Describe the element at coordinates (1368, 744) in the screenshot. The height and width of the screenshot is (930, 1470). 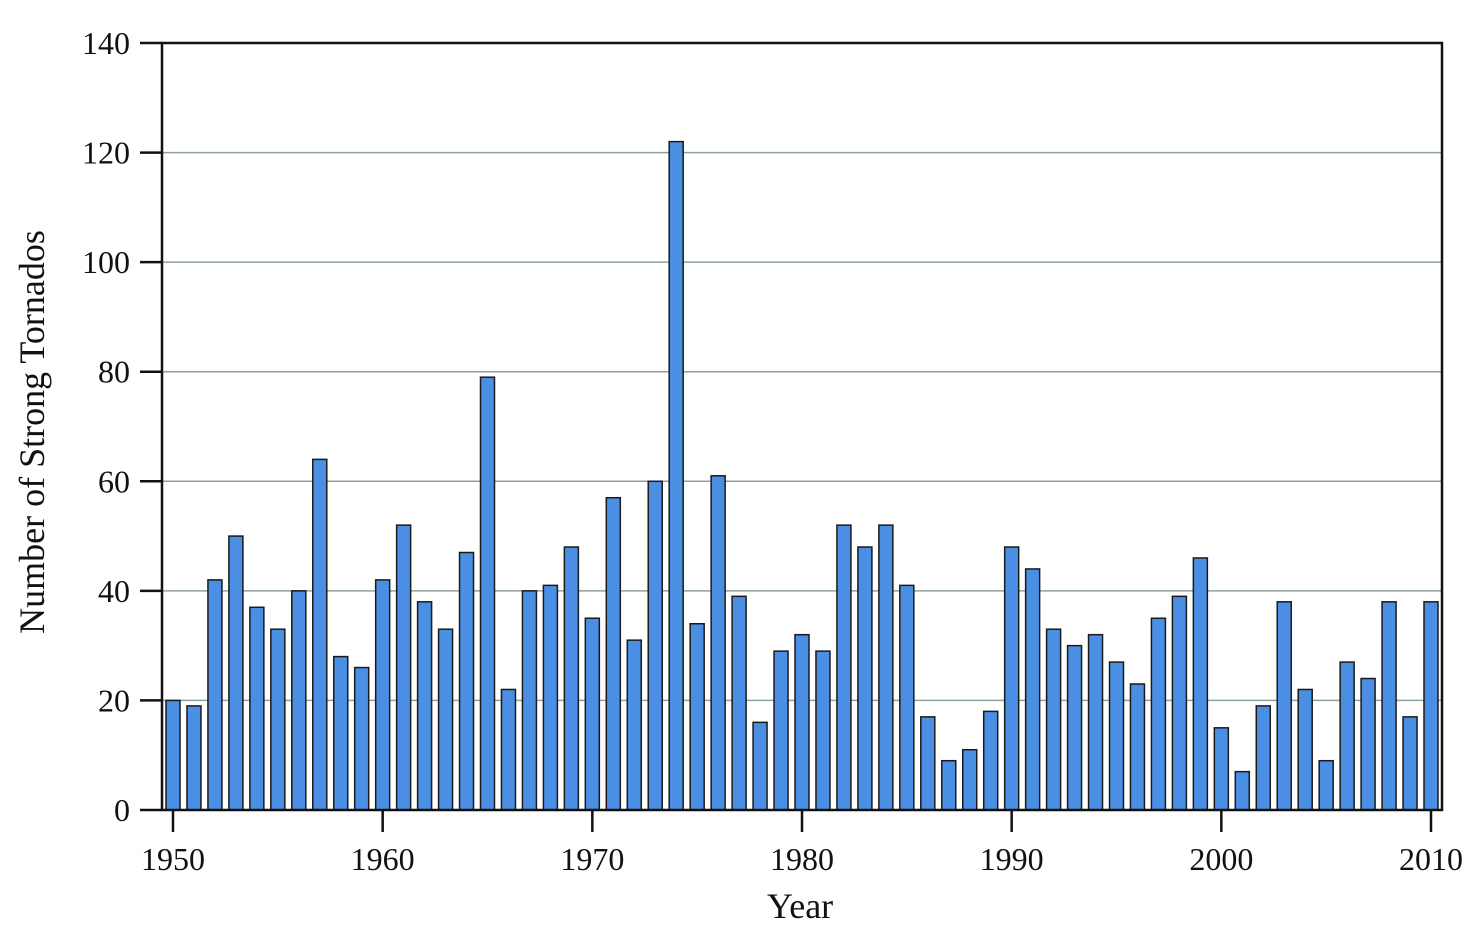
I see `bar-2007` at that location.